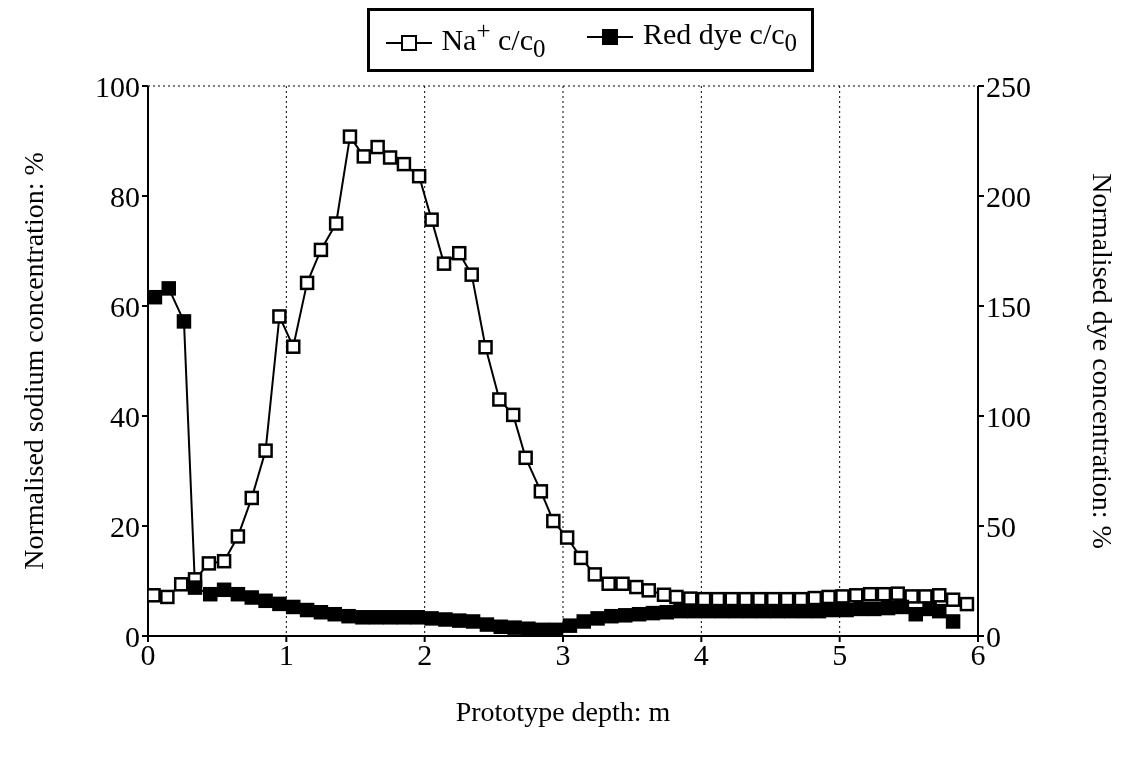  What do you see at coordinates (125, 526) in the screenshot?
I see `y-tick-label: 20` at bounding box center [125, 526].